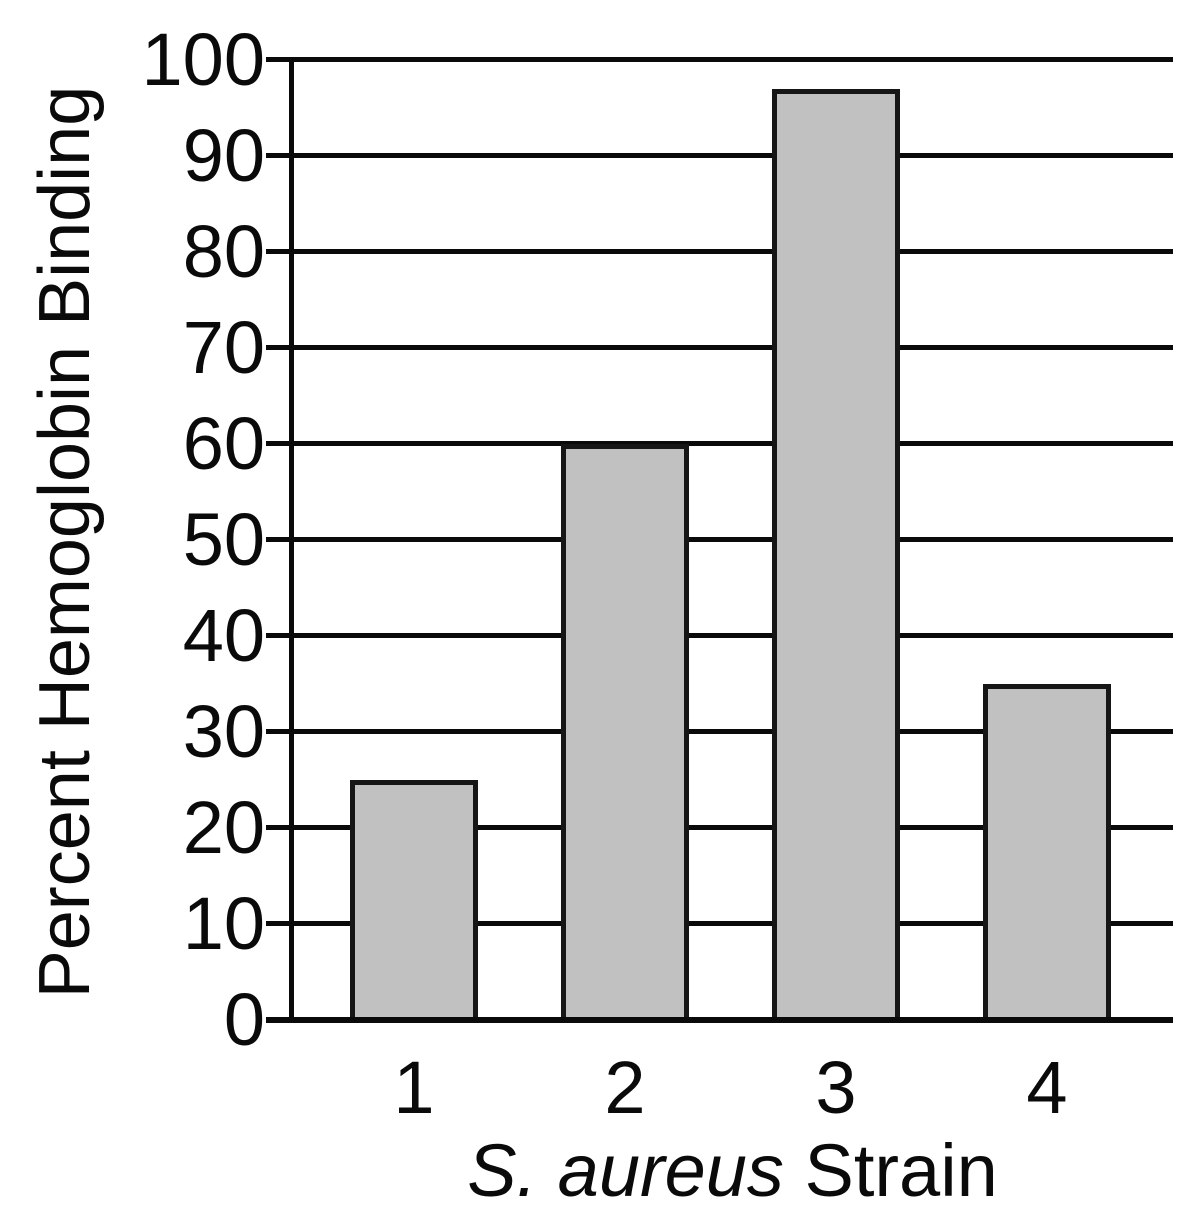 The image size is (1192, 1214). What do you see at coordinates (719, 1020) in the screenshot?
I see `x-axis-line` at bounding box center [719, 1020].